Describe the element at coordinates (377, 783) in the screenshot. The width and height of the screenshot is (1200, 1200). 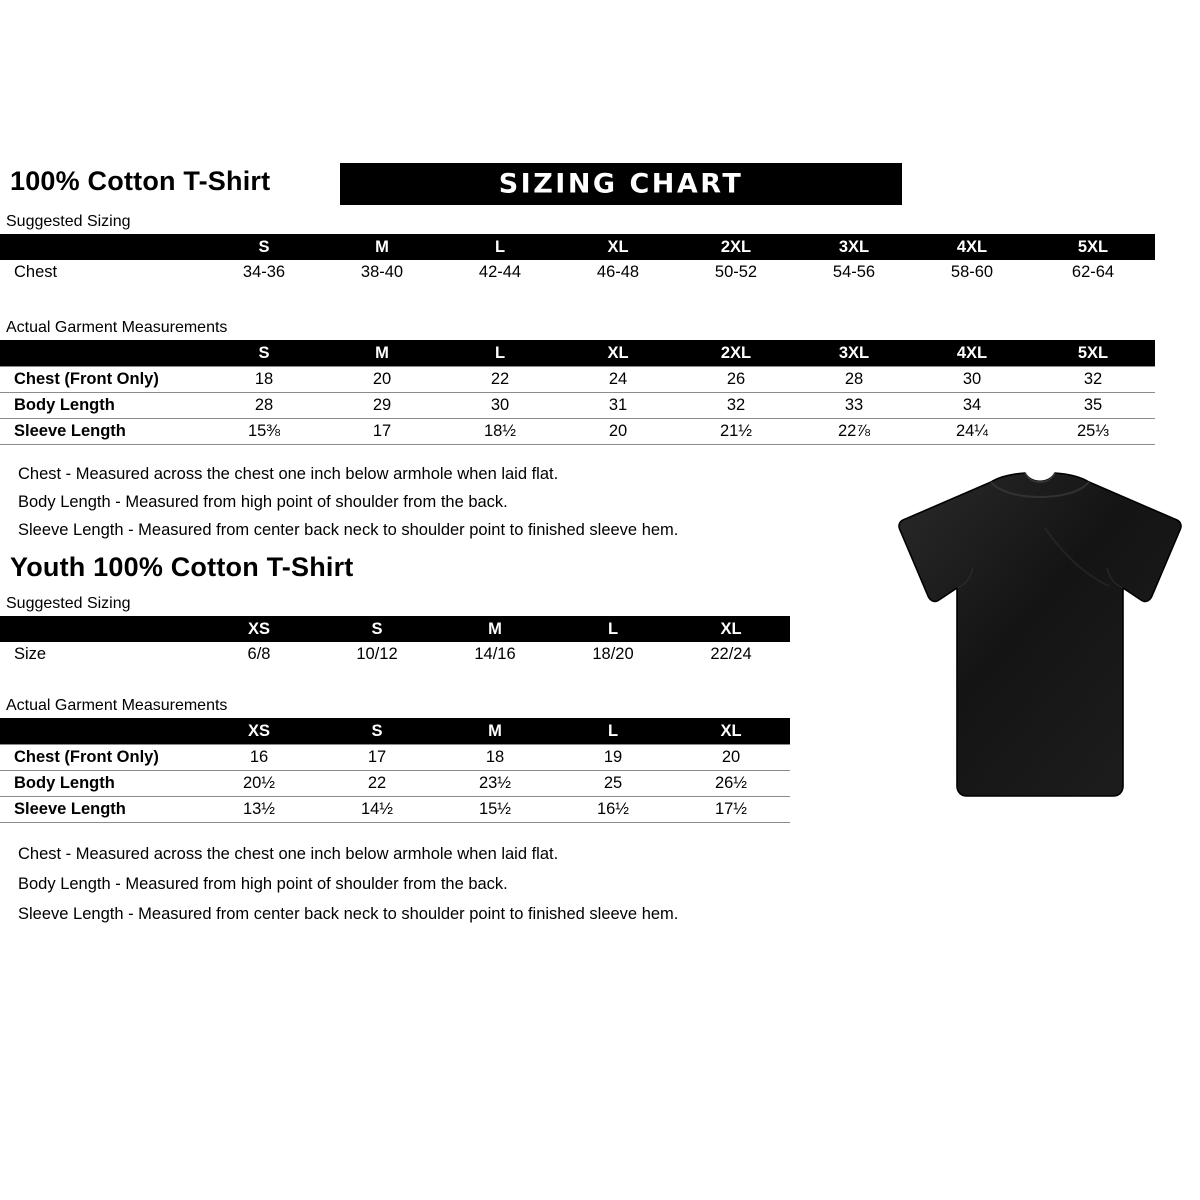
I see `cell-bodylength-s: 22` at that location.